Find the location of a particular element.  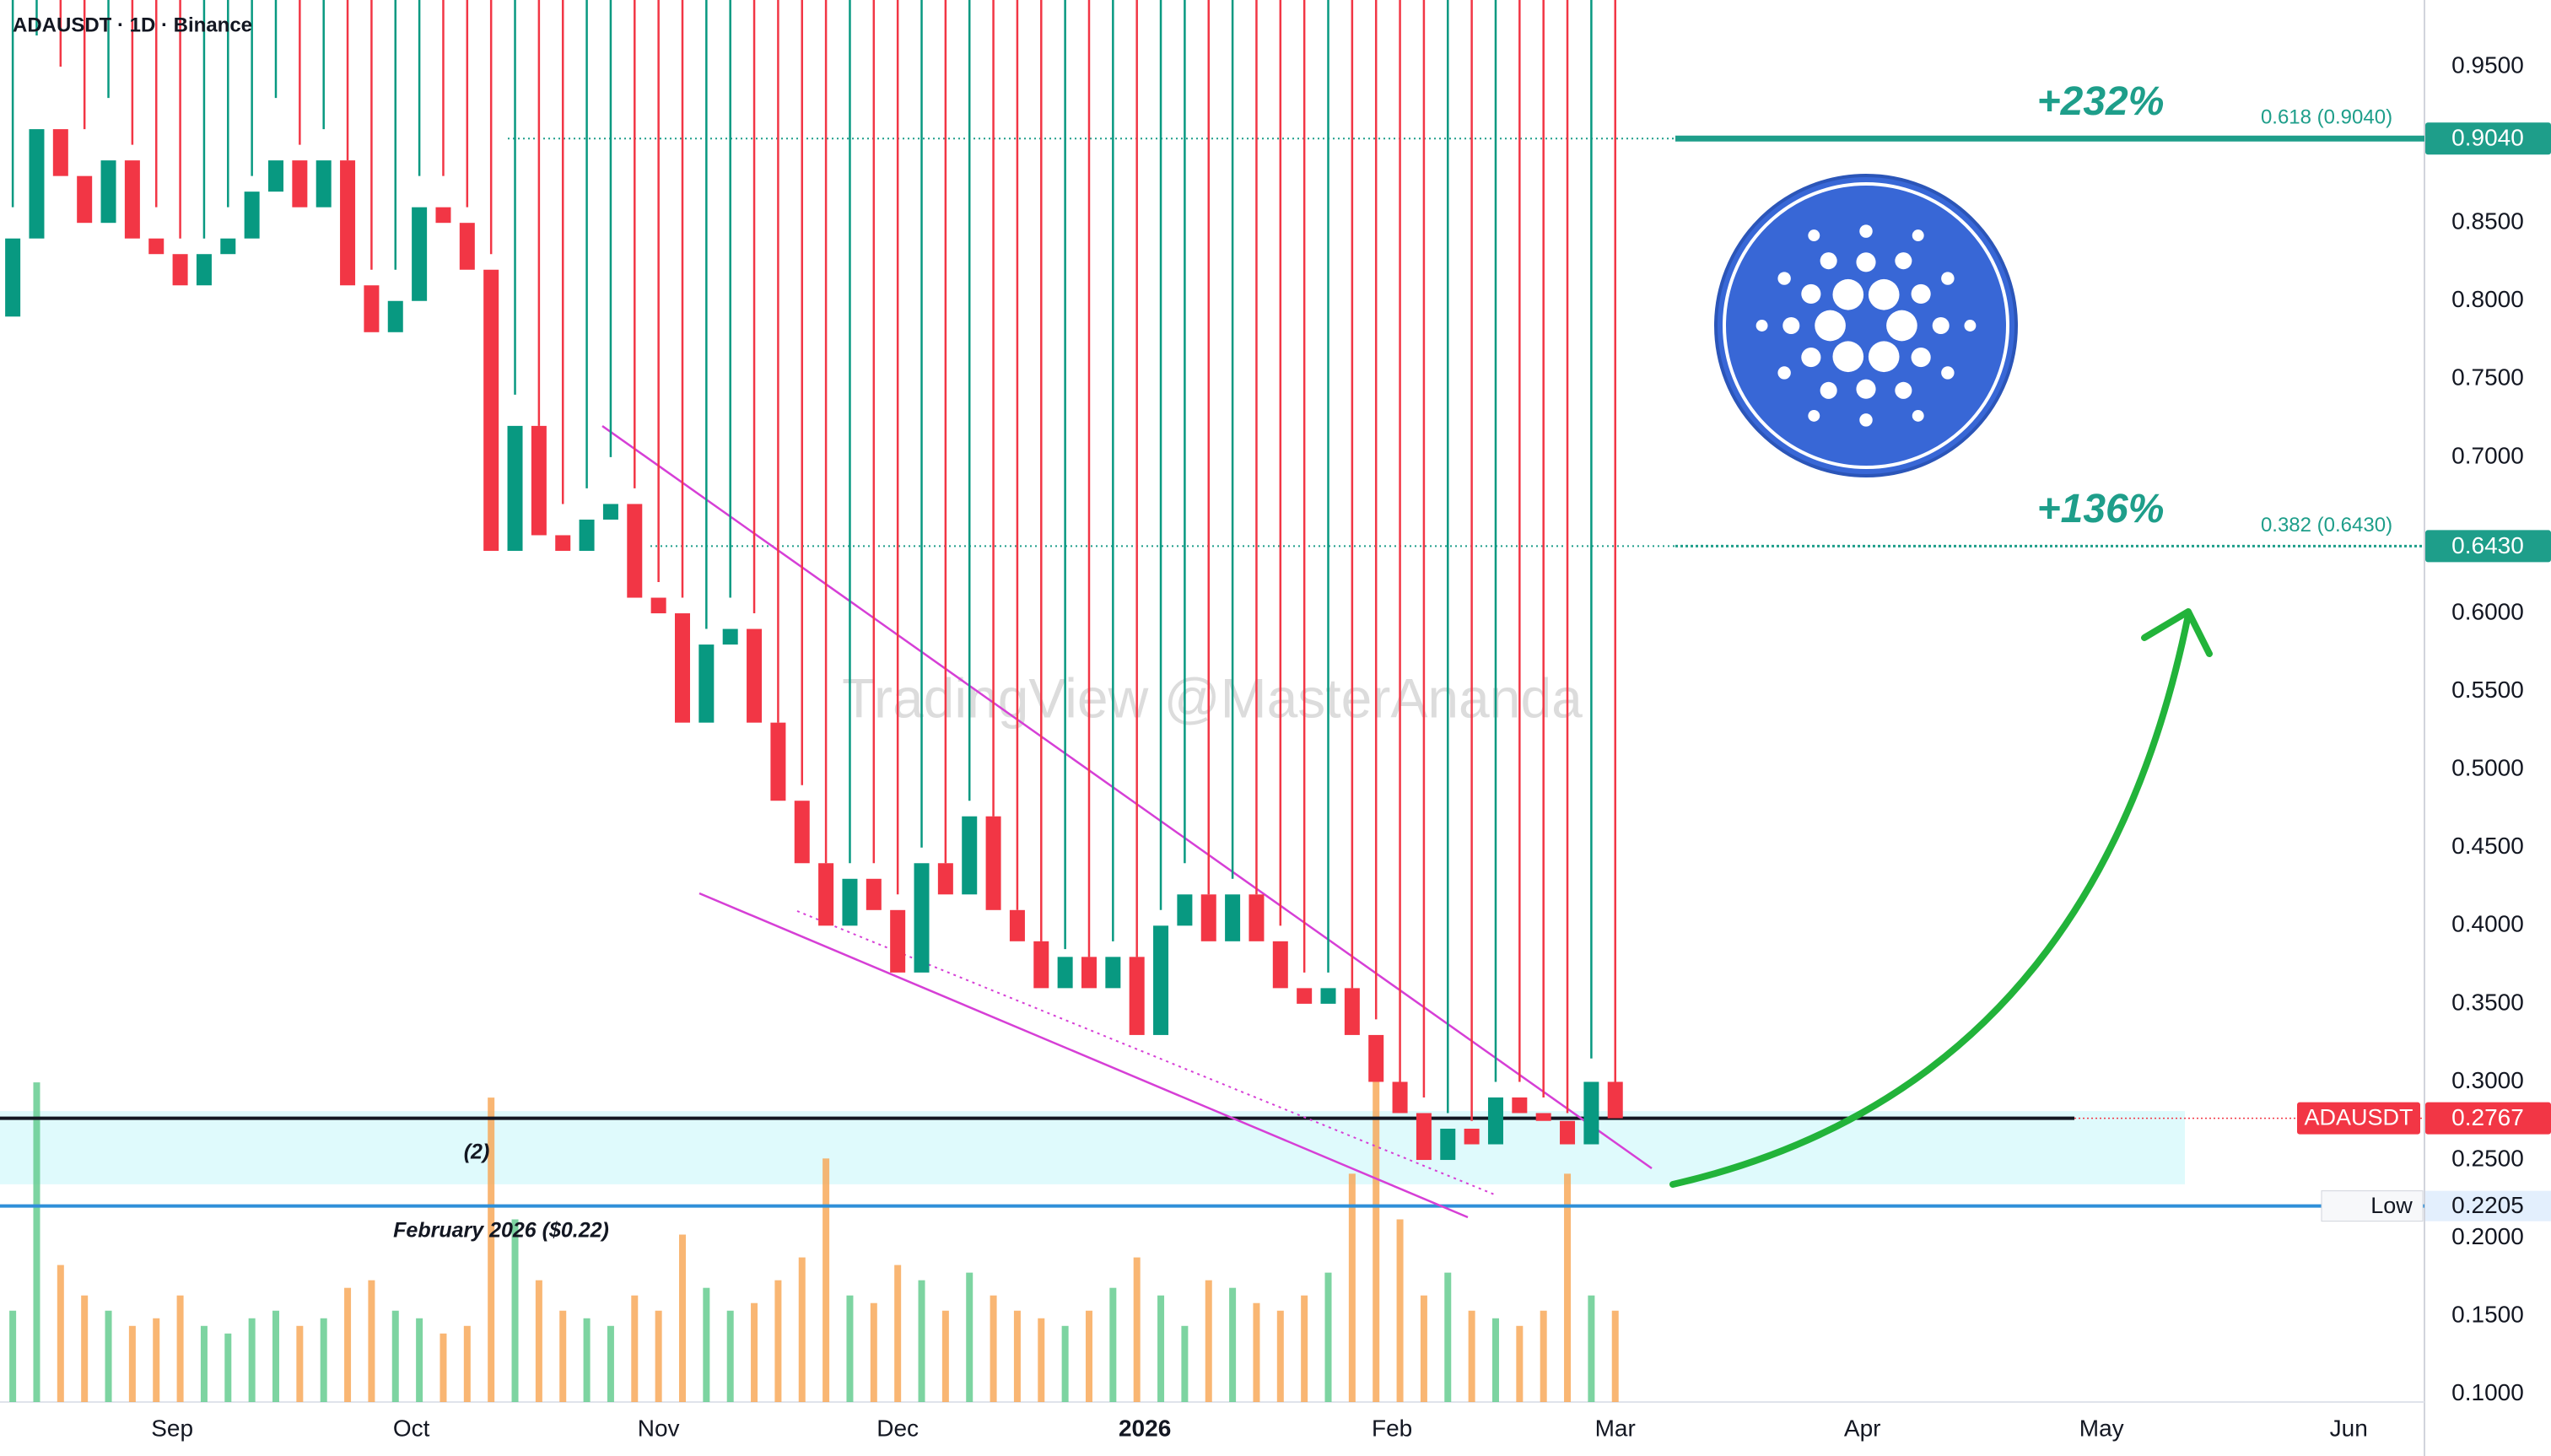

last-price-label: 0.2767 is located at coordinates (2487, 1117).